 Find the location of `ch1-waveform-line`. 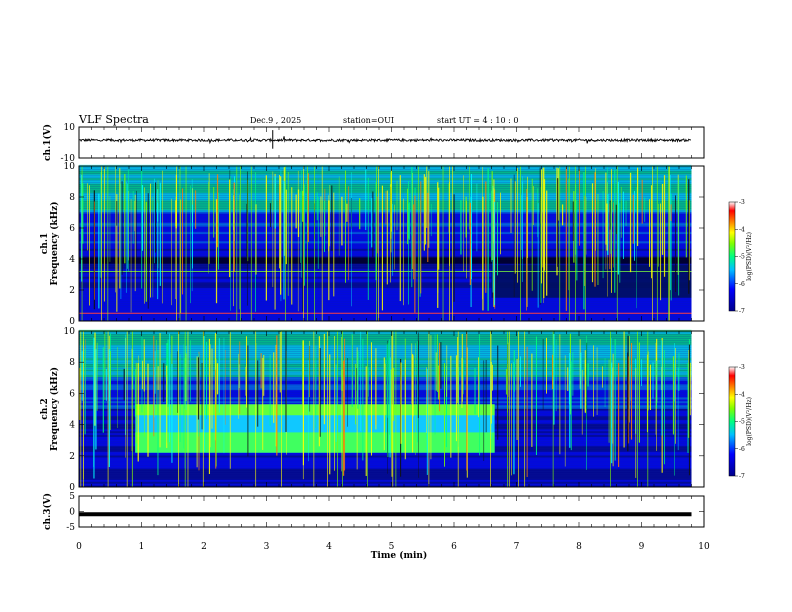

ch1-waveform-line is located at coordinates (385, 140).